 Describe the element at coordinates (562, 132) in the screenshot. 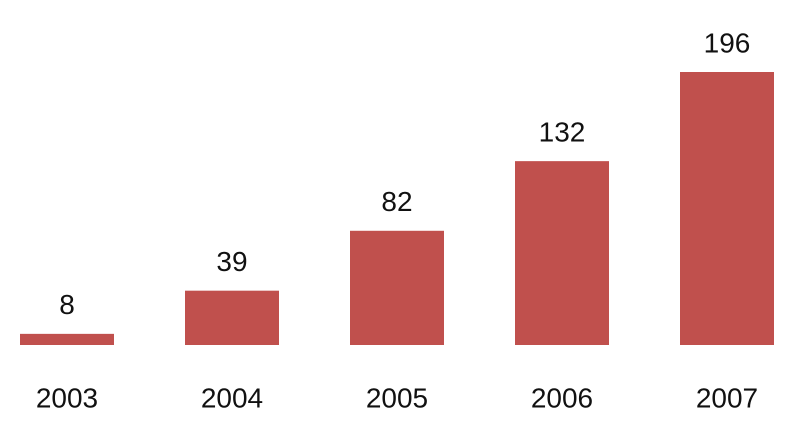

I see `data-label: 132` at that location.